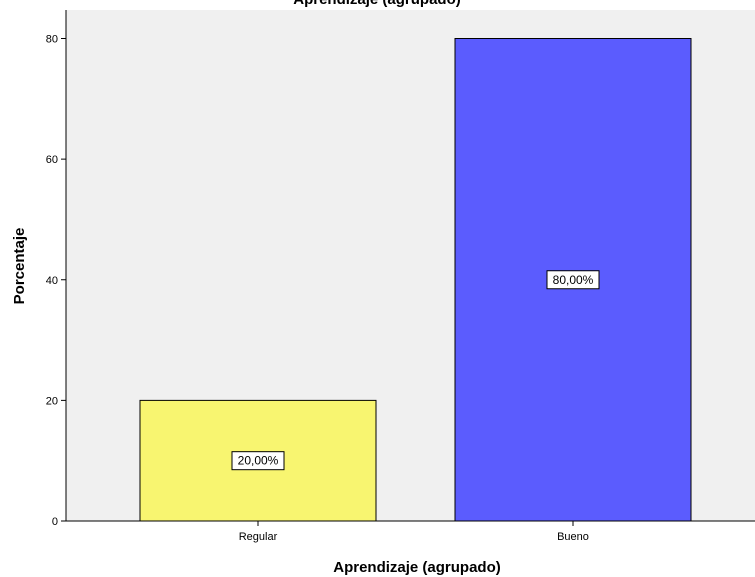 This screenshot has width=755, height=577. I want to click on y-tick-label: 80, so click(52, 40).